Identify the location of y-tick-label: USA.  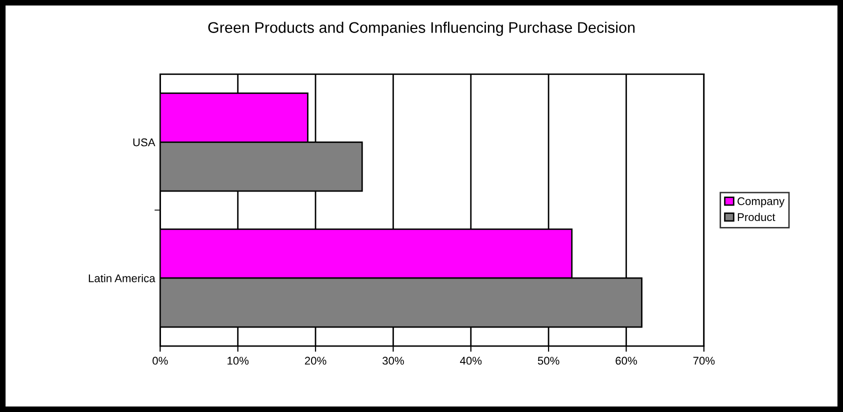
(144, 142).